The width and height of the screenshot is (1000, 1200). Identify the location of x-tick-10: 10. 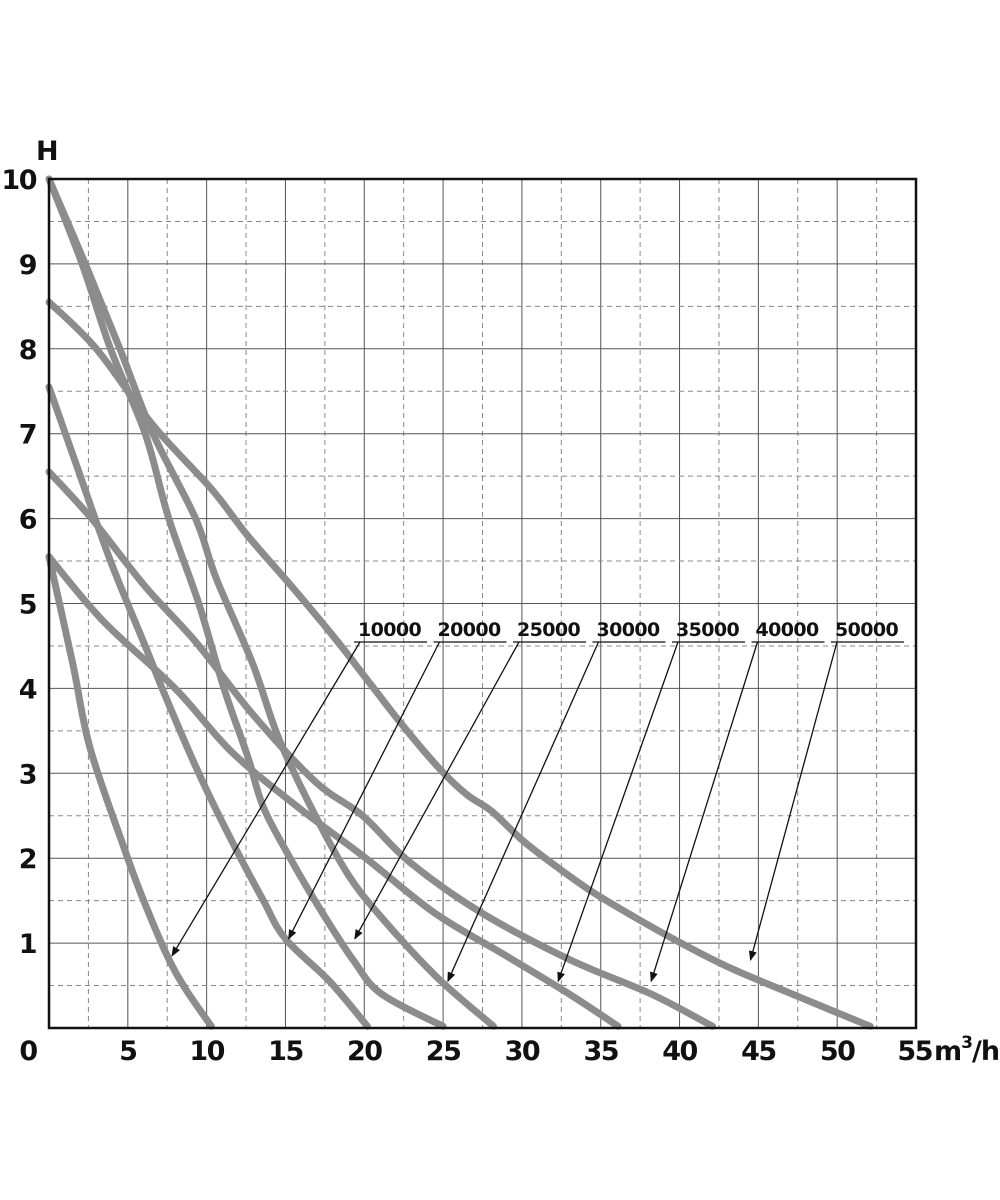
(206, 1051).